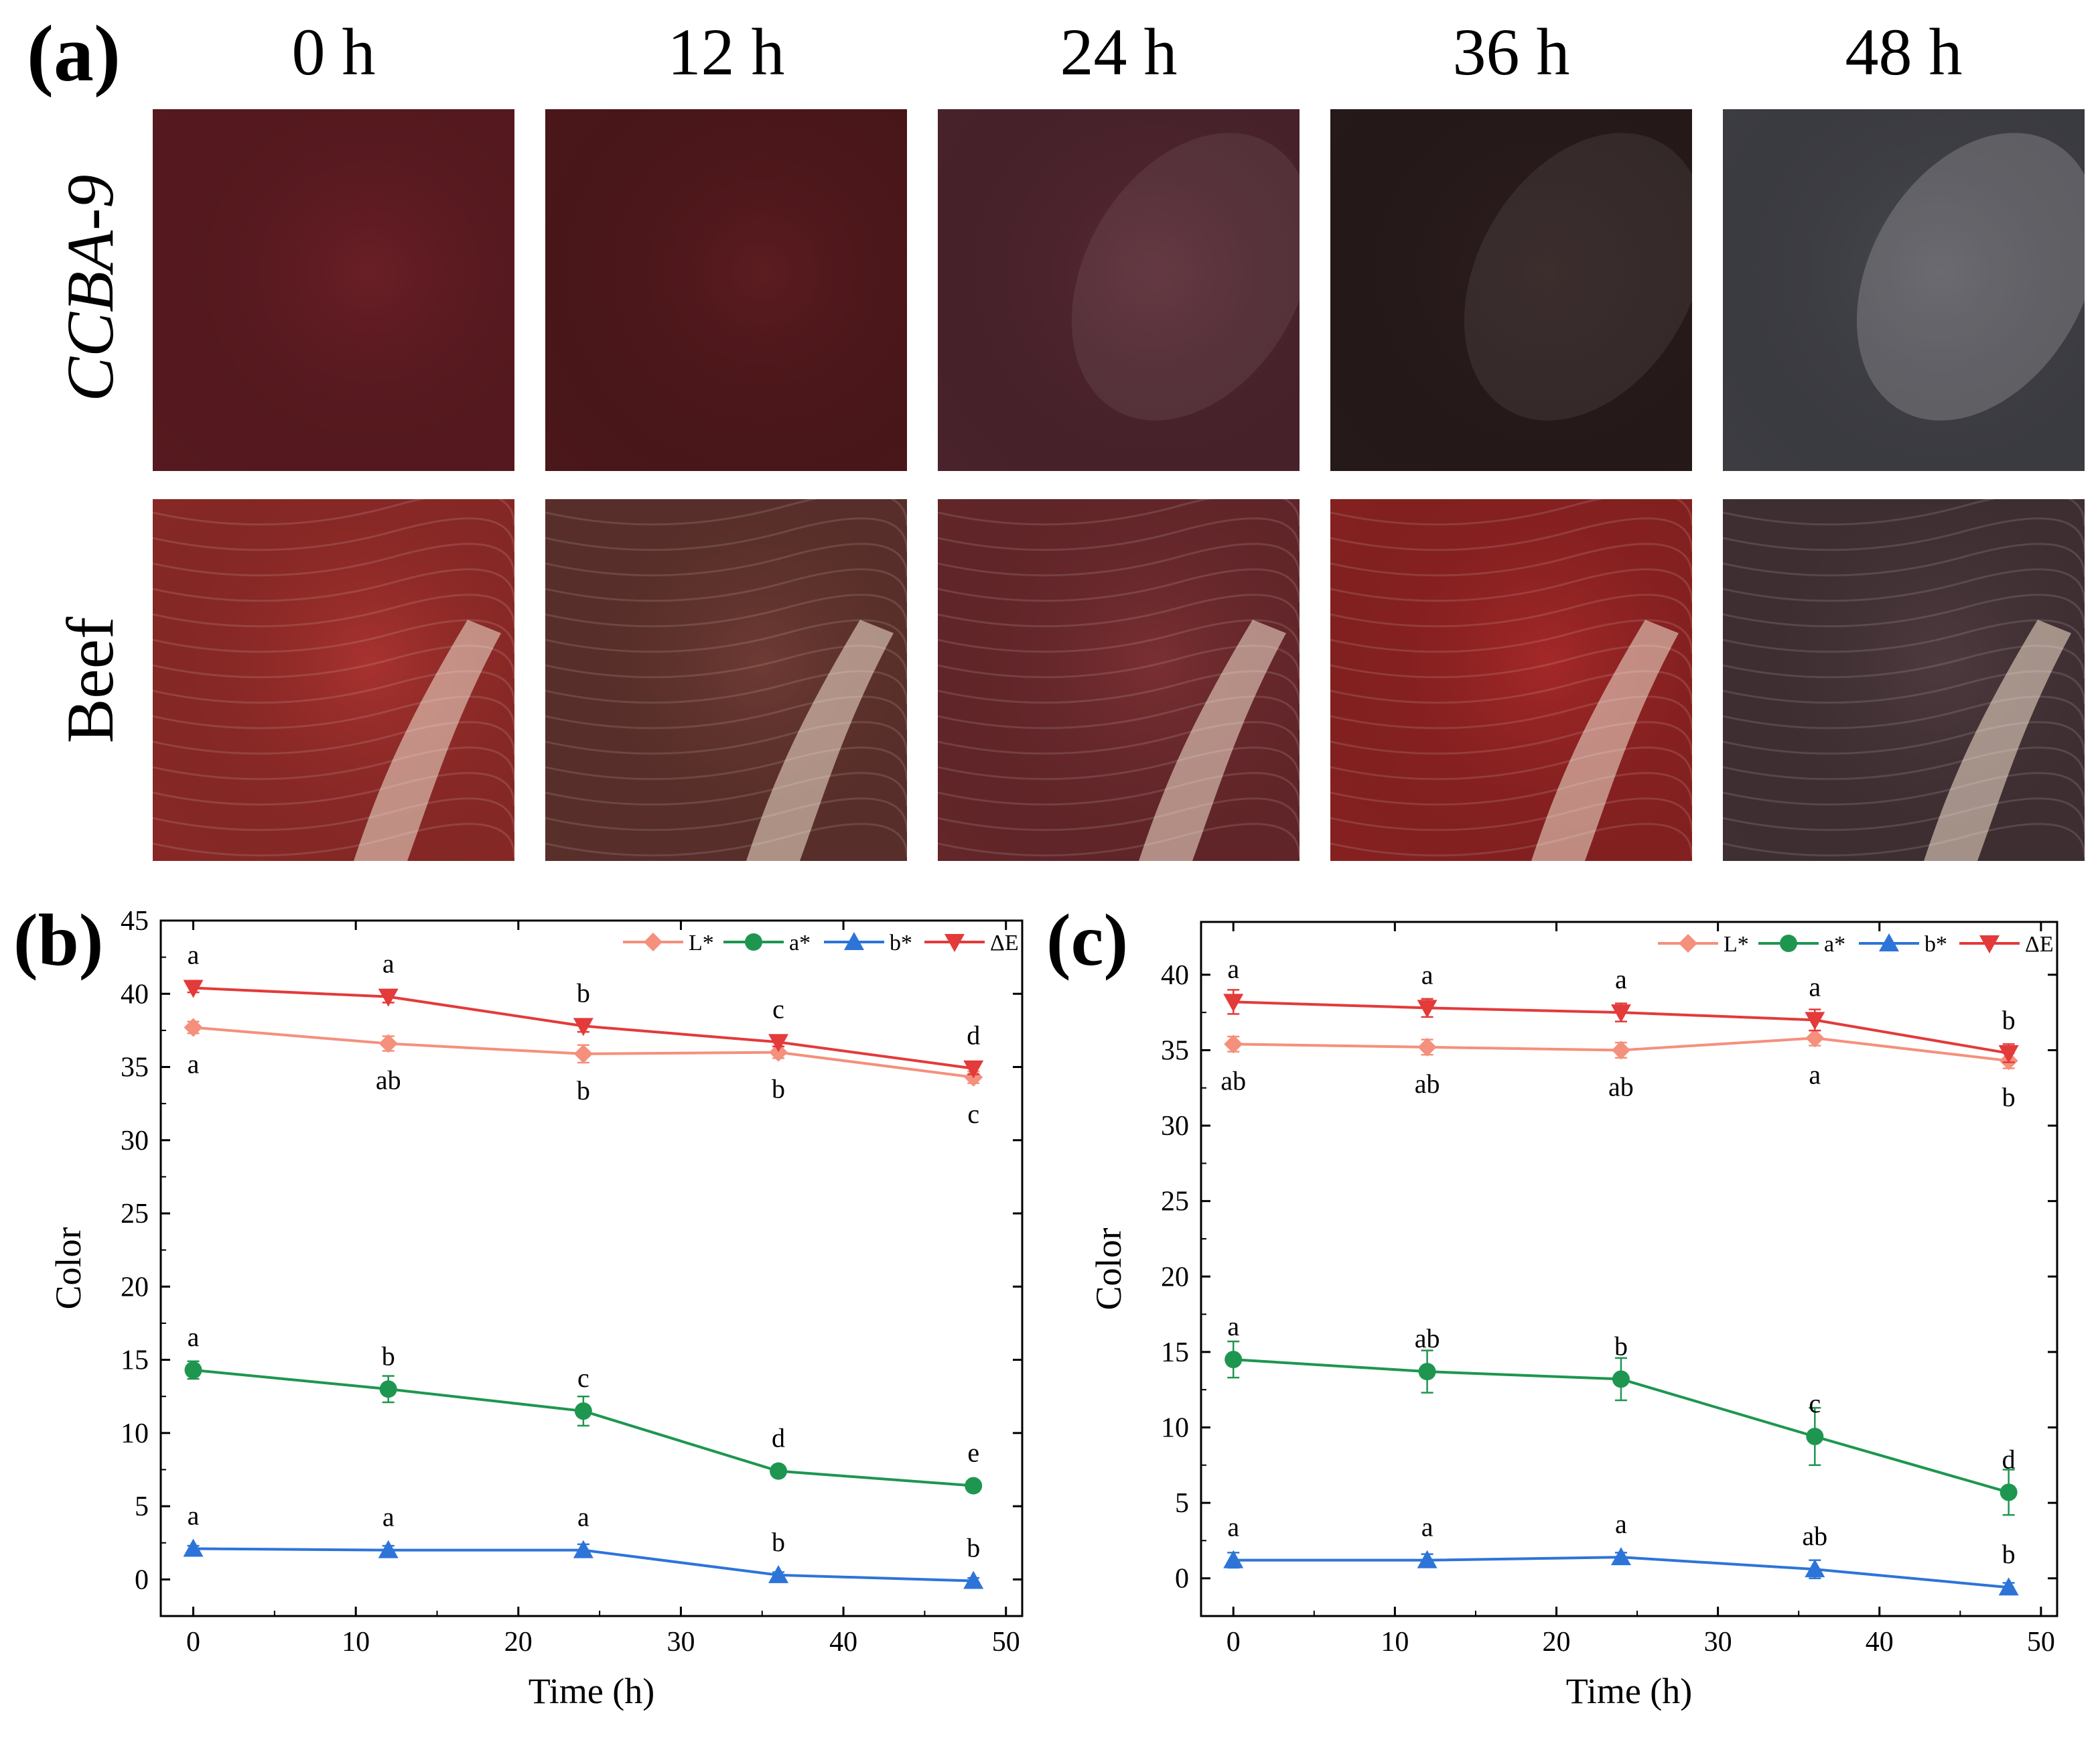 The width and height of the screenshot is (2100, 1742). I want to click on y-tick-label: 25, so click(1175, 1202).